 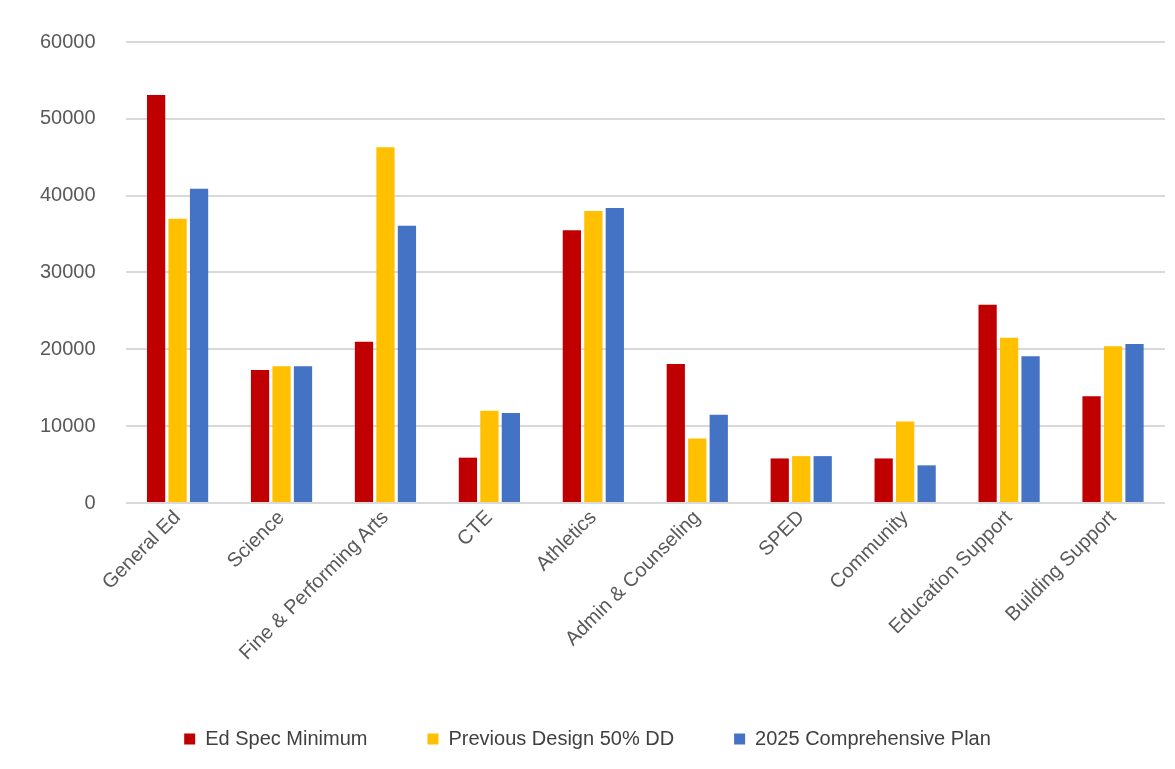 What do you see at coordinates (67, 40) in the screenshot?
I see `y-tick-label: 60000` at bounding box center [67, 40].